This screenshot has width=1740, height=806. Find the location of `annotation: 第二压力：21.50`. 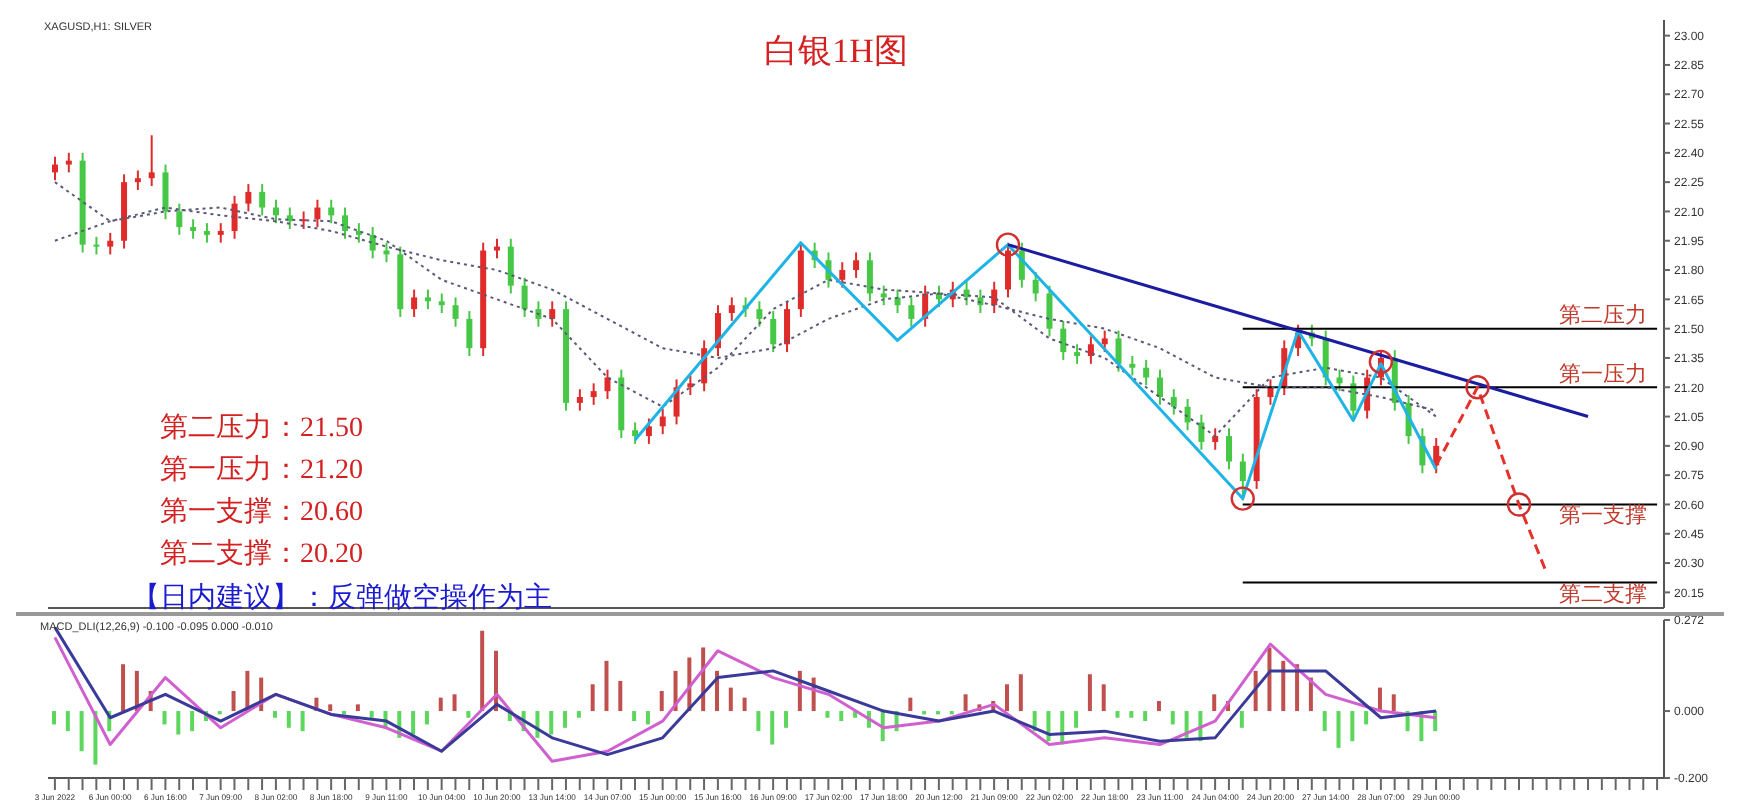

annotation: 第二压力：21.50 is located at coordinates (262, 429).